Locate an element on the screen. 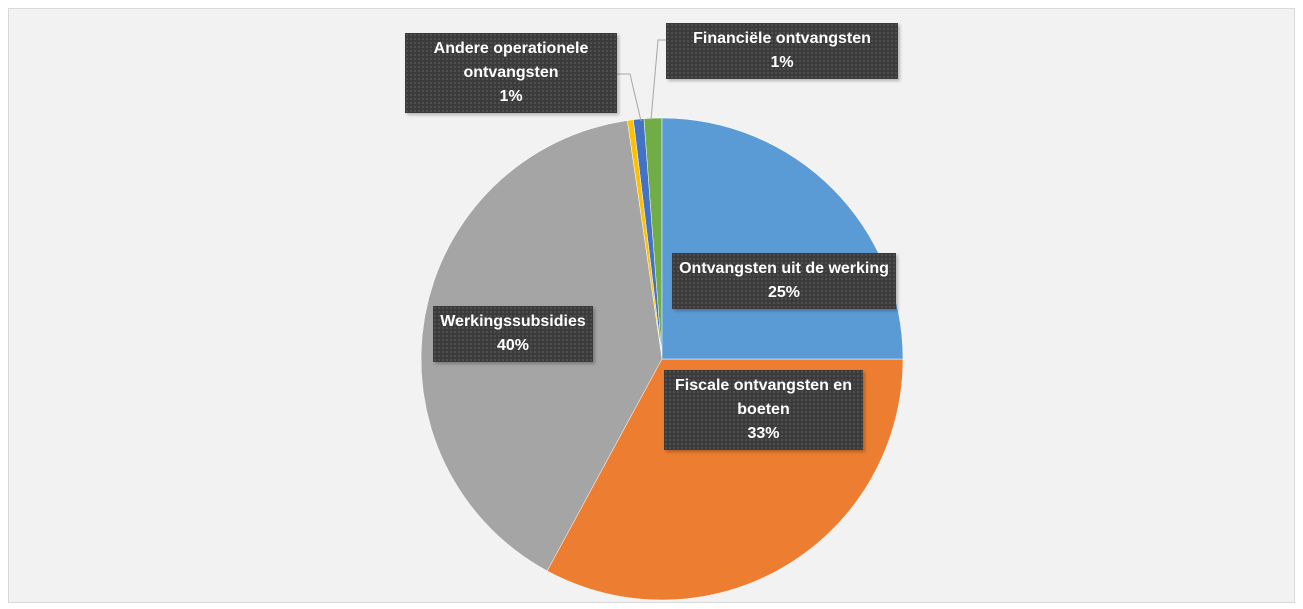  label-value: 40% is located at coordinates (513, 345).